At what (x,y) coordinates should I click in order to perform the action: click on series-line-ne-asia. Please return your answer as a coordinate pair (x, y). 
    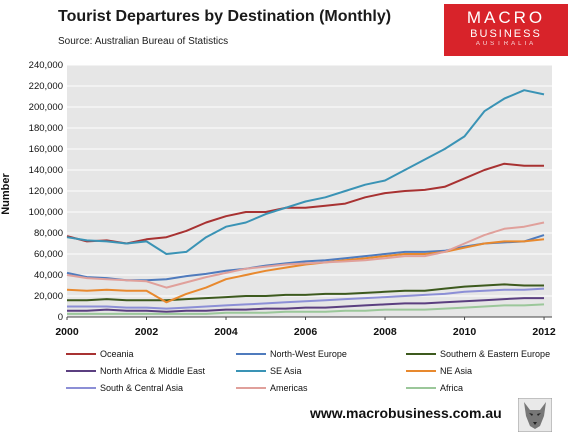
    Looking at the image, I should click on (305, 271).